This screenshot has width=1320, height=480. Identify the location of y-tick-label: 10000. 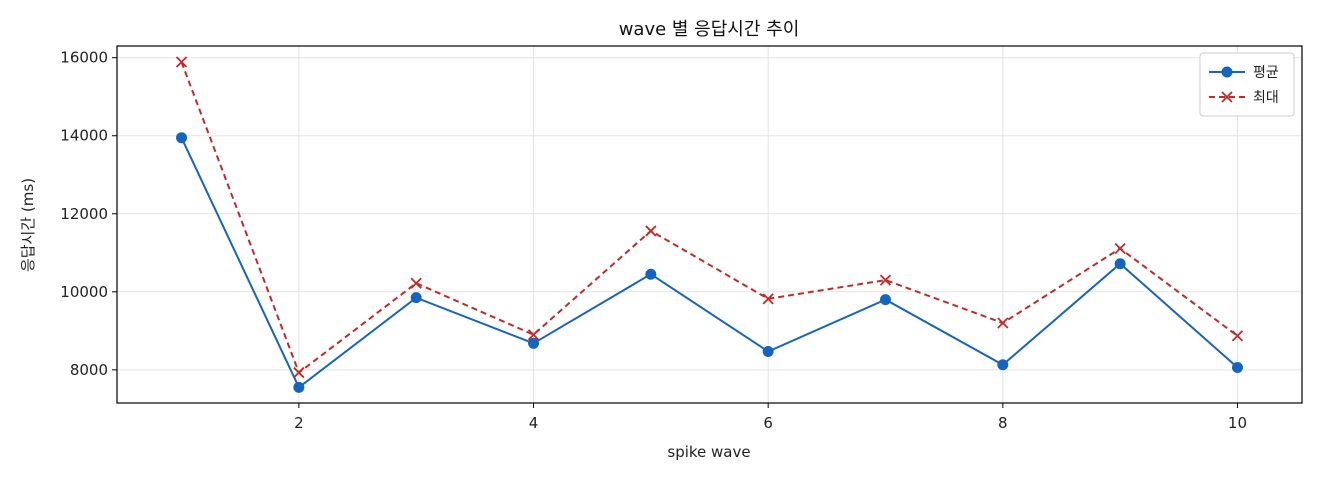
(84, 292).